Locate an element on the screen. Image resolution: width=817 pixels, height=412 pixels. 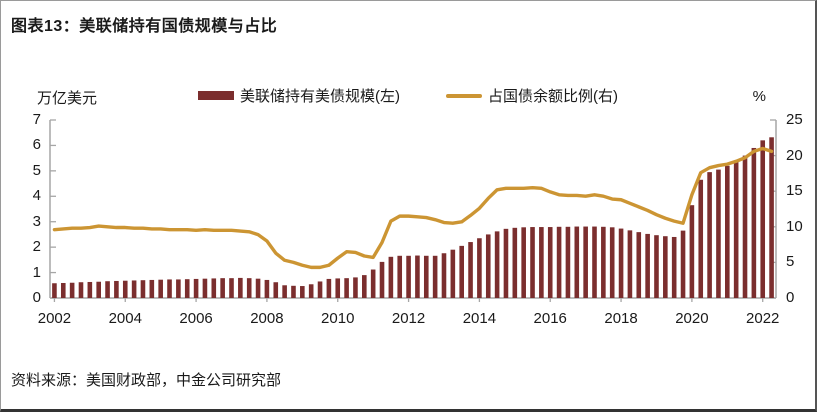
x-axis-tick-label: 2010 is located at coordinates (338, 318).